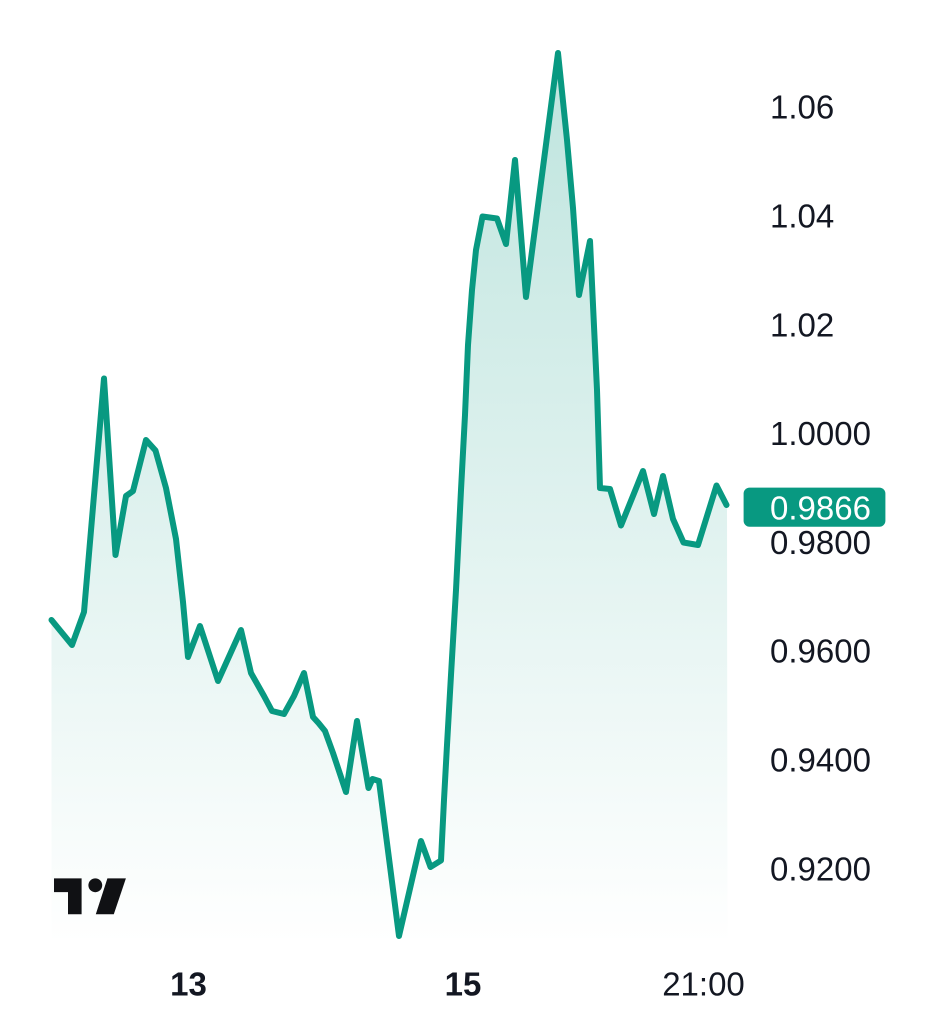 The height and width of the screenshot is (1024, 949). I want to click on svg-text: 21:00, so click(703, 984).